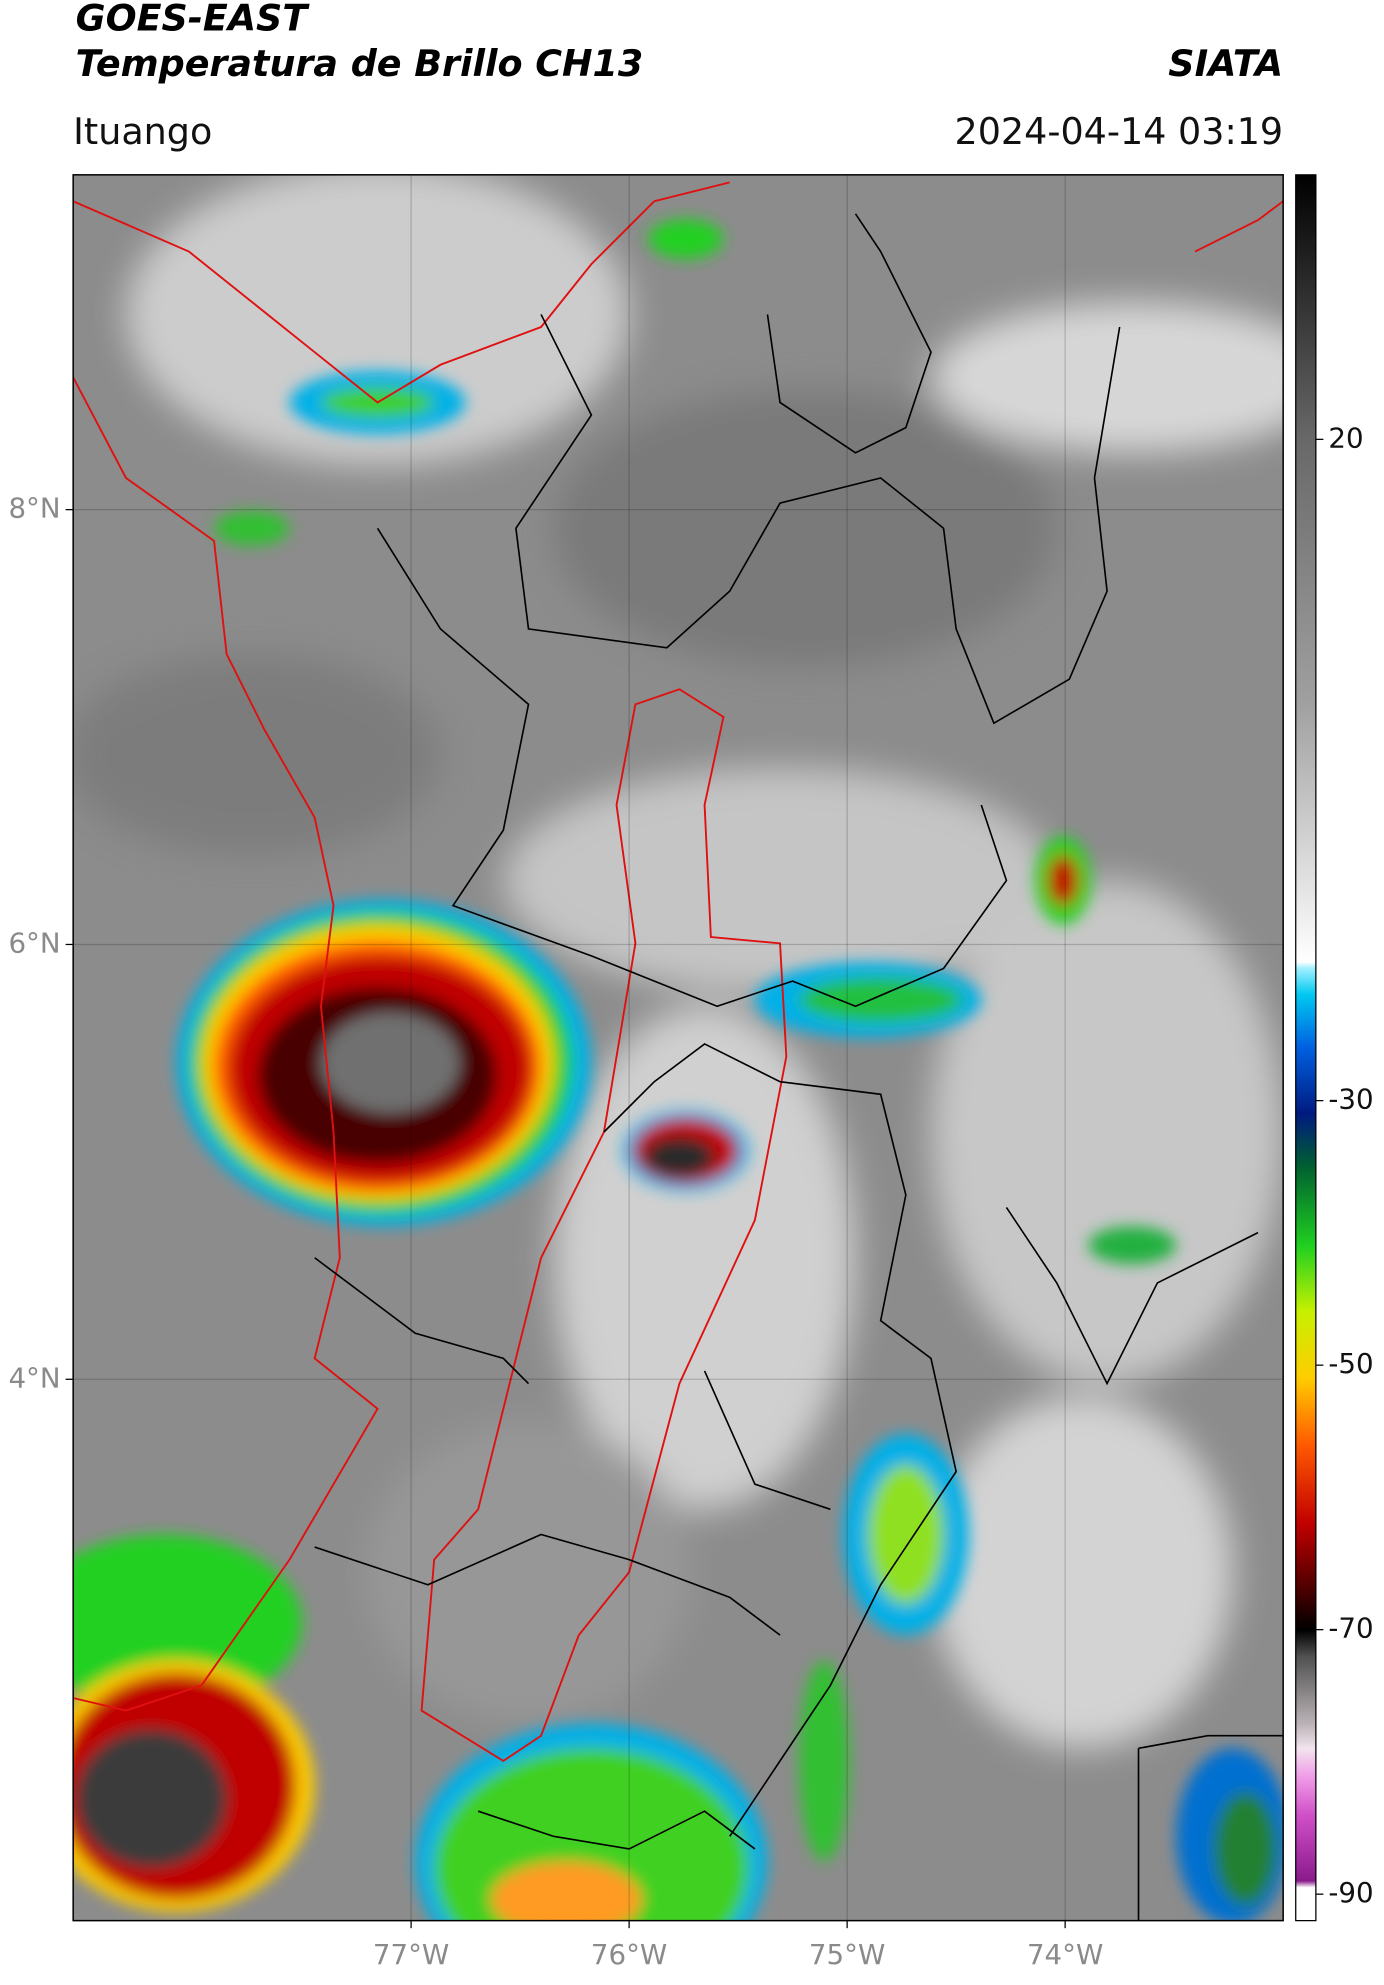 The width and height of the screenshot is (1384, 1985). Describe the element at coordinates (1225, 63) in the screenshot. I see `brand: SIATA` at that location.